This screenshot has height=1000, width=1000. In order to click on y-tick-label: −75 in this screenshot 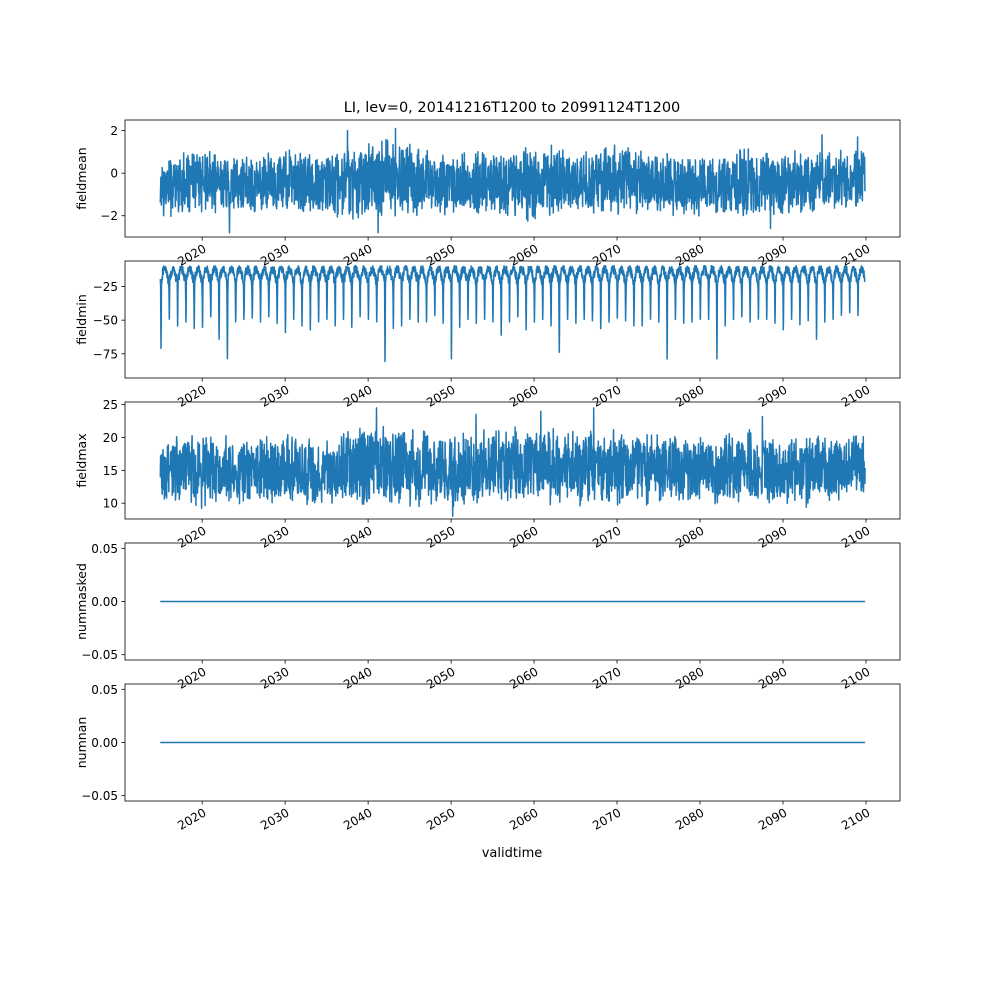, I will do `click(105, 354)`.